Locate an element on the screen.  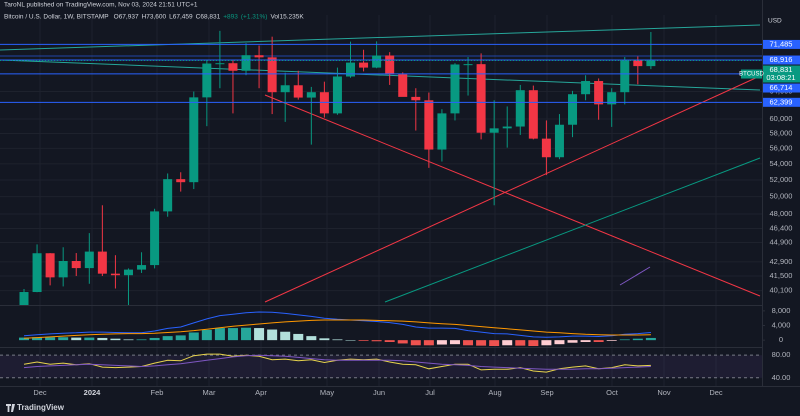
y-tick-label: 52,000 is located at coordinates (781, 179).